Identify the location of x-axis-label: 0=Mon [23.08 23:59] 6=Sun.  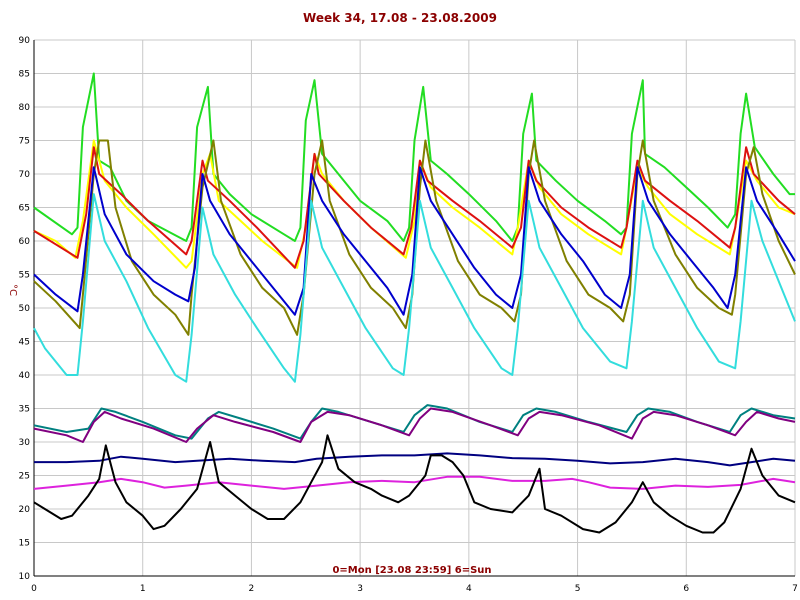
(411, 570).